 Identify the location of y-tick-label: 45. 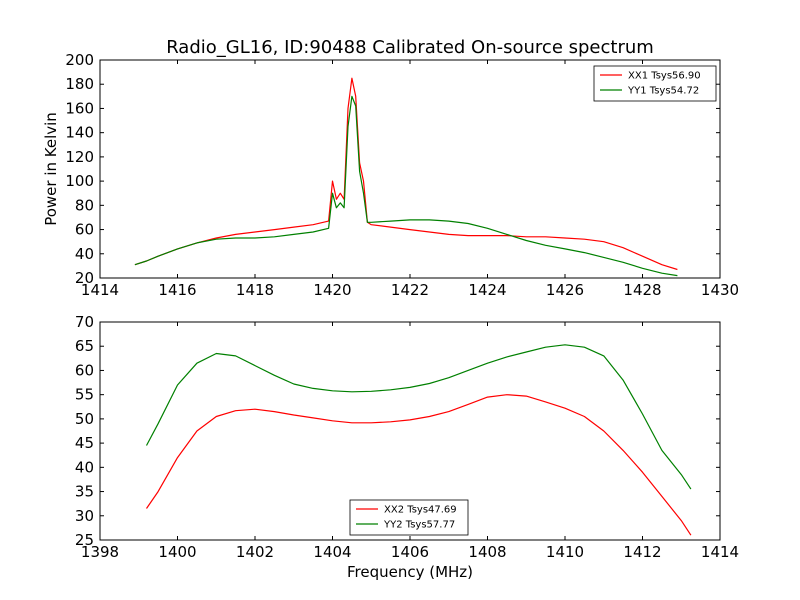
(84, 443).